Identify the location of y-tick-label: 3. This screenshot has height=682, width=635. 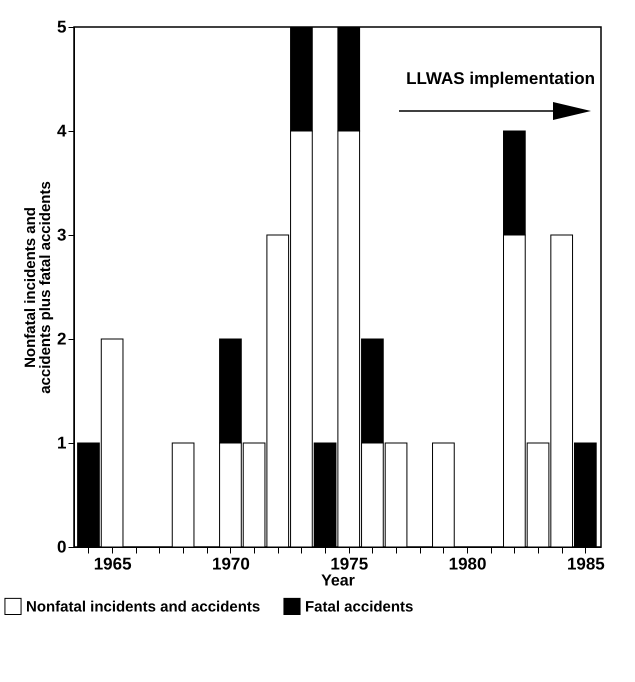
(61, 235).